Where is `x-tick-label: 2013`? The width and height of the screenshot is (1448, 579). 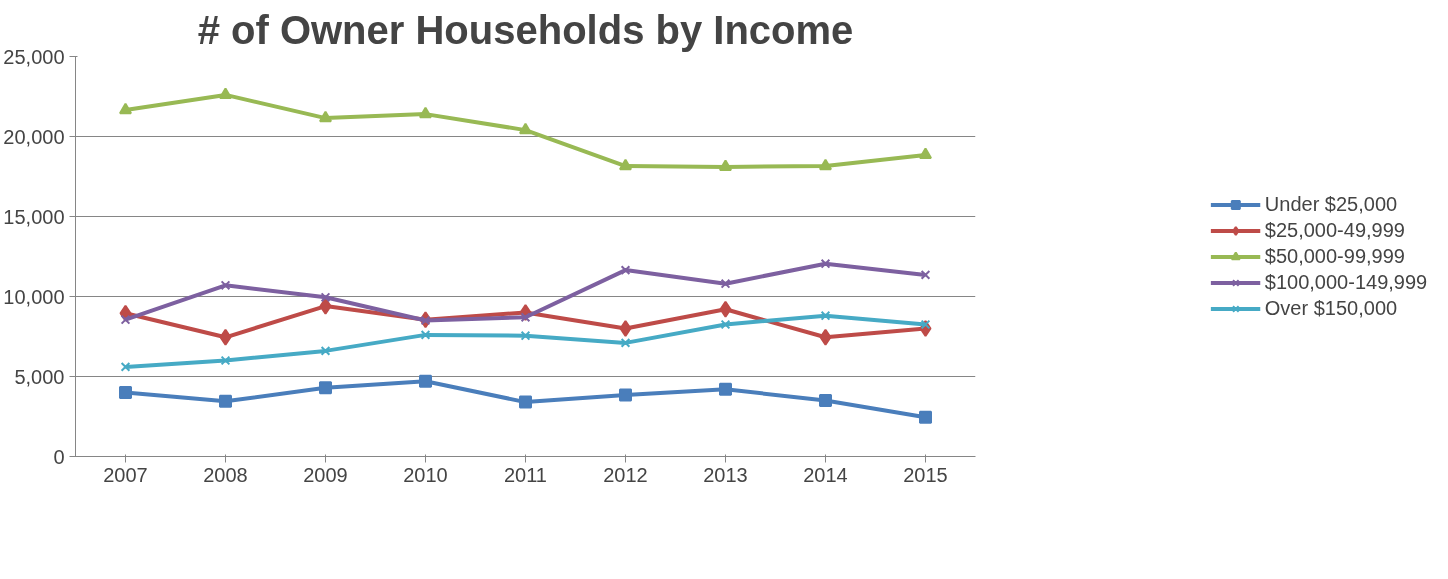 x-tick-label: 2013 is located at coordinates (725, 474).